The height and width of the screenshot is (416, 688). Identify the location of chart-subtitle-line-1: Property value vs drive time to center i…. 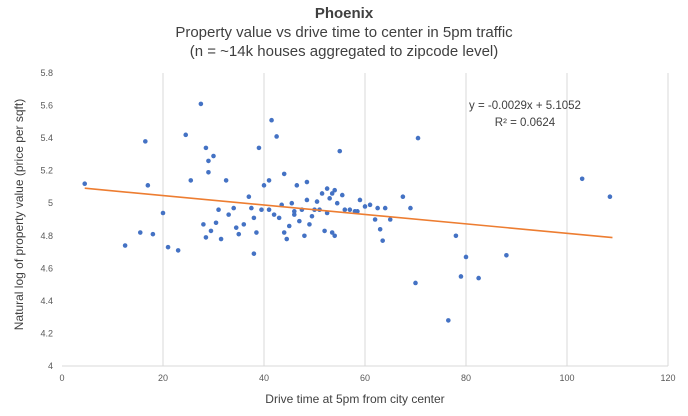
(344, 32).